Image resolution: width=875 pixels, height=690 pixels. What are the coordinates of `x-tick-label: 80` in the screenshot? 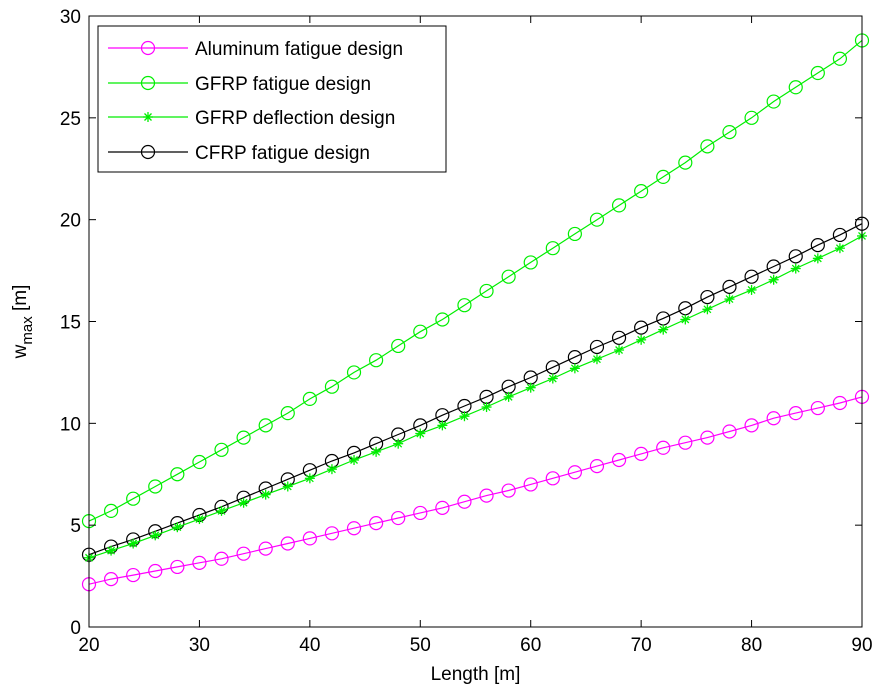 It's located at (751, 645).